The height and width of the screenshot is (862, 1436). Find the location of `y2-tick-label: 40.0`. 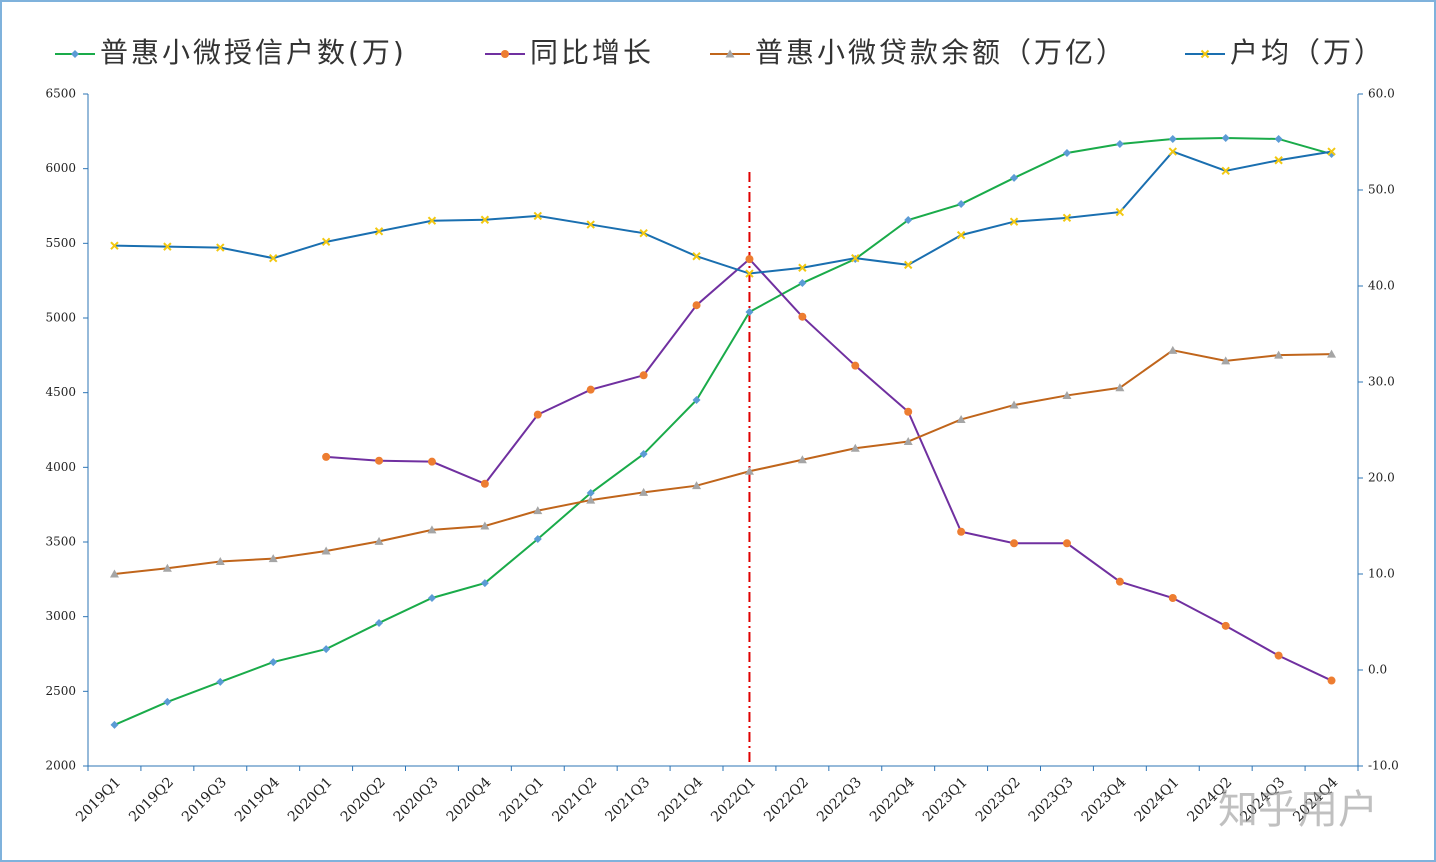

y2-tick-label: 40.0 is located at coordinates (1381, 286).